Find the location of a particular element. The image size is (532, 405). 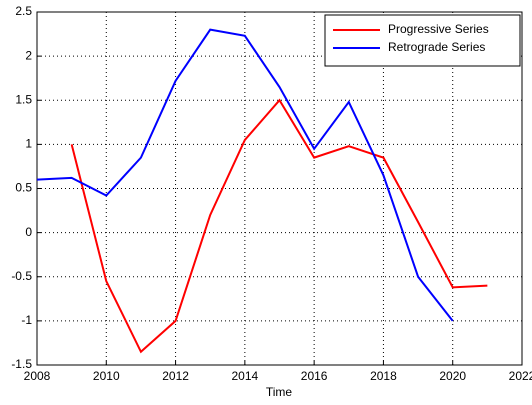

y-tick-label: -1 is located at coordinates (26, 320).